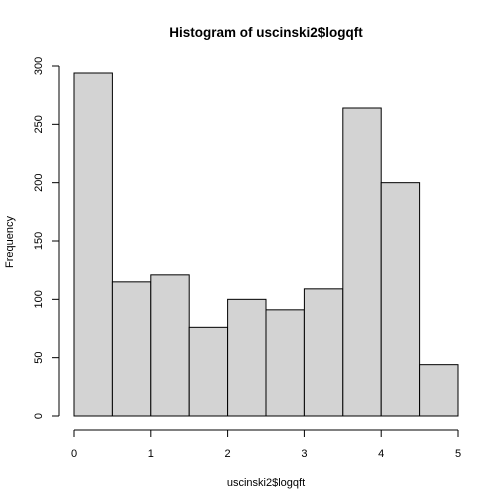 The height and width of the screenshot is (504, 504). Describe the element at coordinates (381, 454) in the screenshot. I see `x-tick-label-4: 4` at that location.